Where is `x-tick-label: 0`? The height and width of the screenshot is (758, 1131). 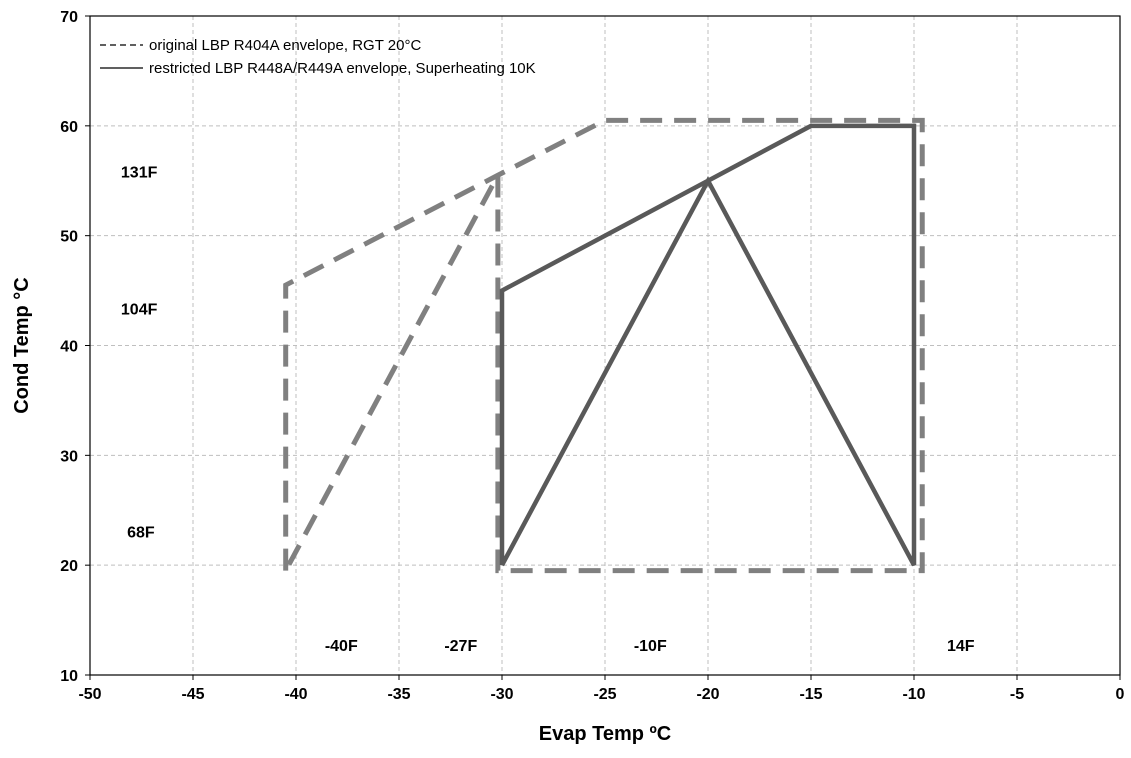 x-tick-label: 0 is located at coordinates (1120, 694).